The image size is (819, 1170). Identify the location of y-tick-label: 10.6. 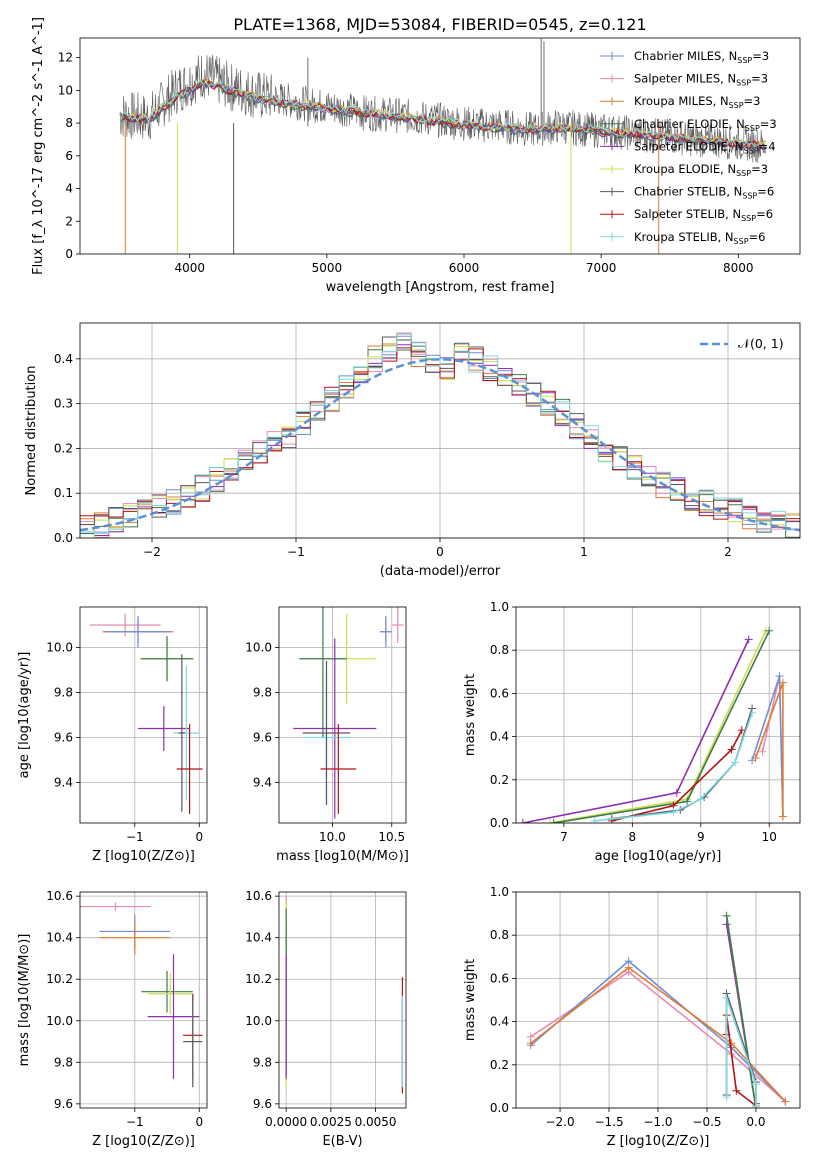
(59, 896).